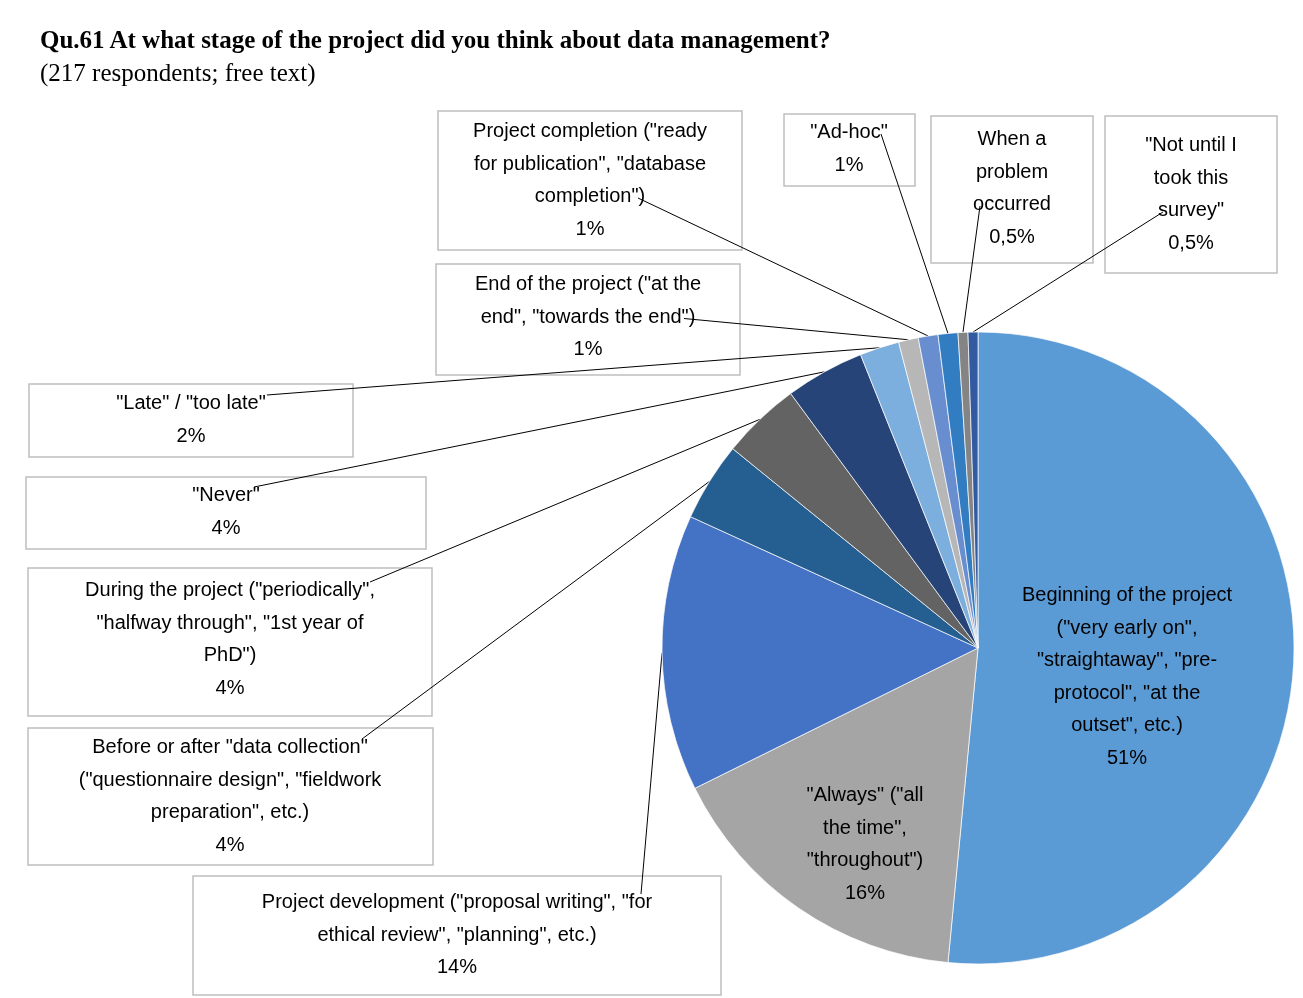 Image resolution: width=1303 pixels, height=998 pixels. Describe the element at coordinates (1012, 170) in the screenshot. I see `slice-label: When a problem occurred` at that location.